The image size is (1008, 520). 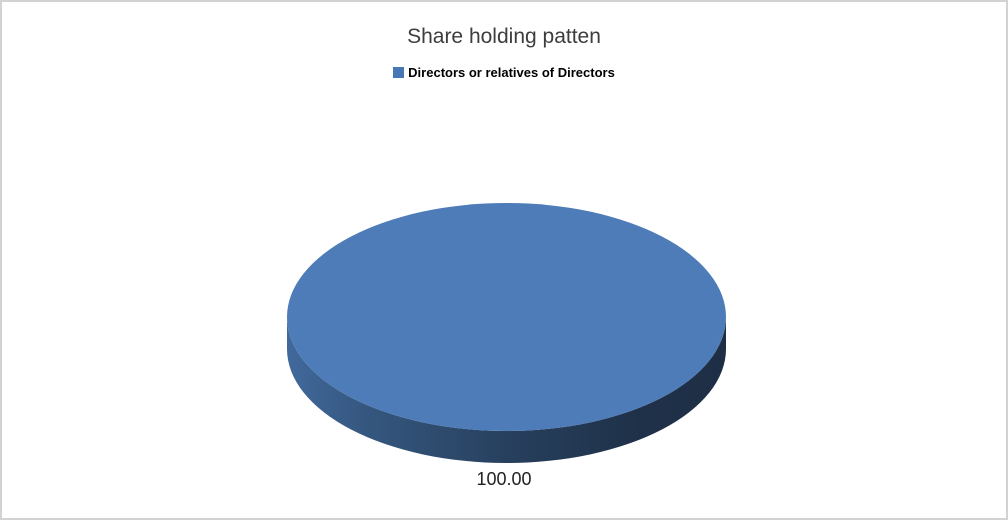 I want to click on legend: Directors or relatives of Directors, so click(x=504, y=72).